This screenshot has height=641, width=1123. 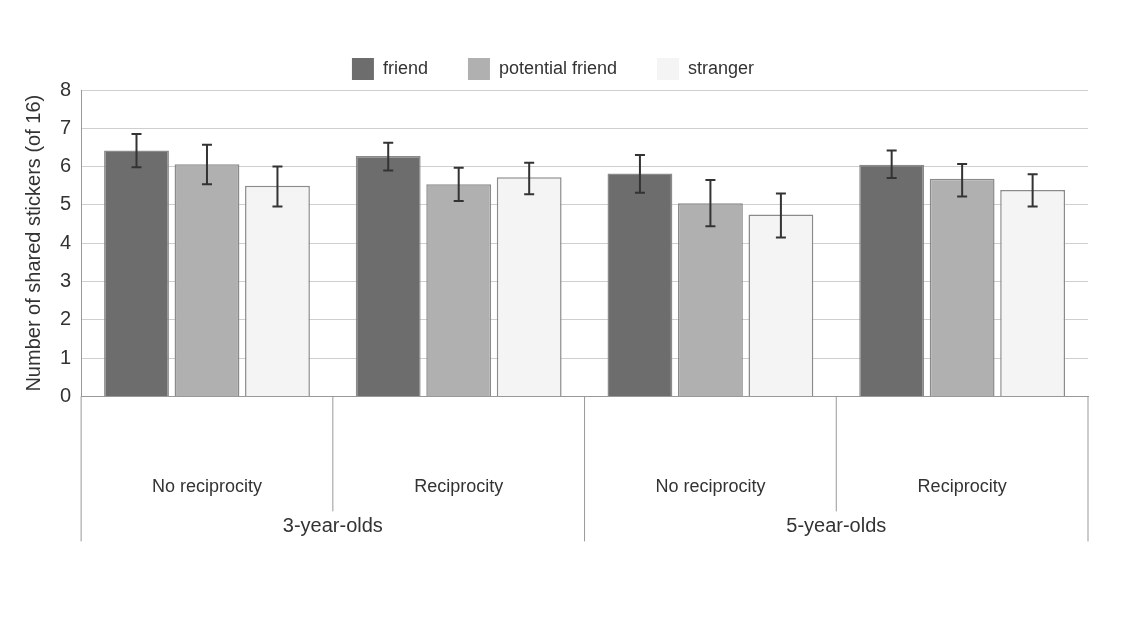 I want to click on text: 5-year-olds, so click(x=836, y=524).